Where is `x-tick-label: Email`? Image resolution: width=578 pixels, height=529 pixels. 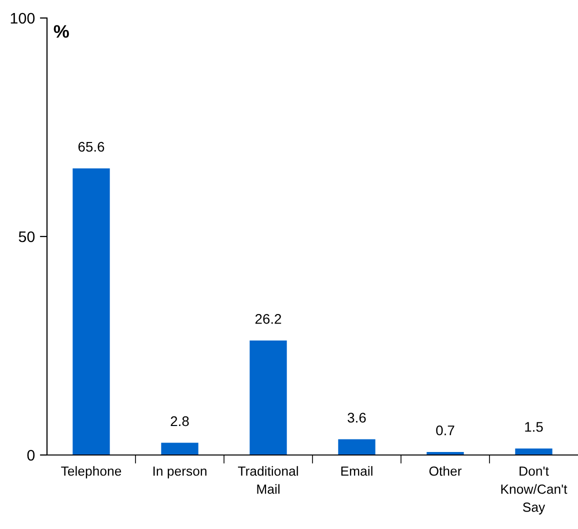
x-tick-label: Email is located at coordinates (356, 471).